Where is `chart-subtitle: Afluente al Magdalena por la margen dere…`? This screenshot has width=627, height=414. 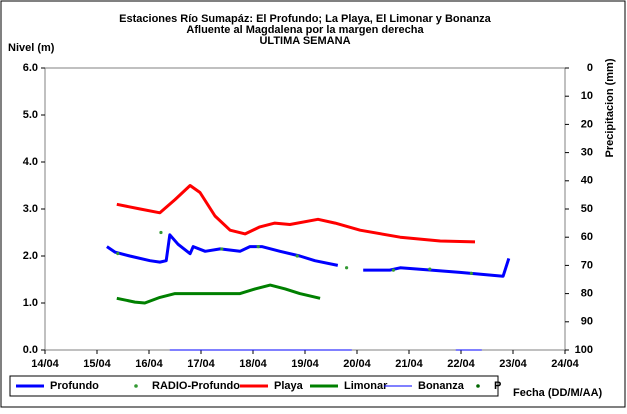
chart-subtitle: Afluente al Magdalena por la margen dere… is located at coordinates (305, 30).